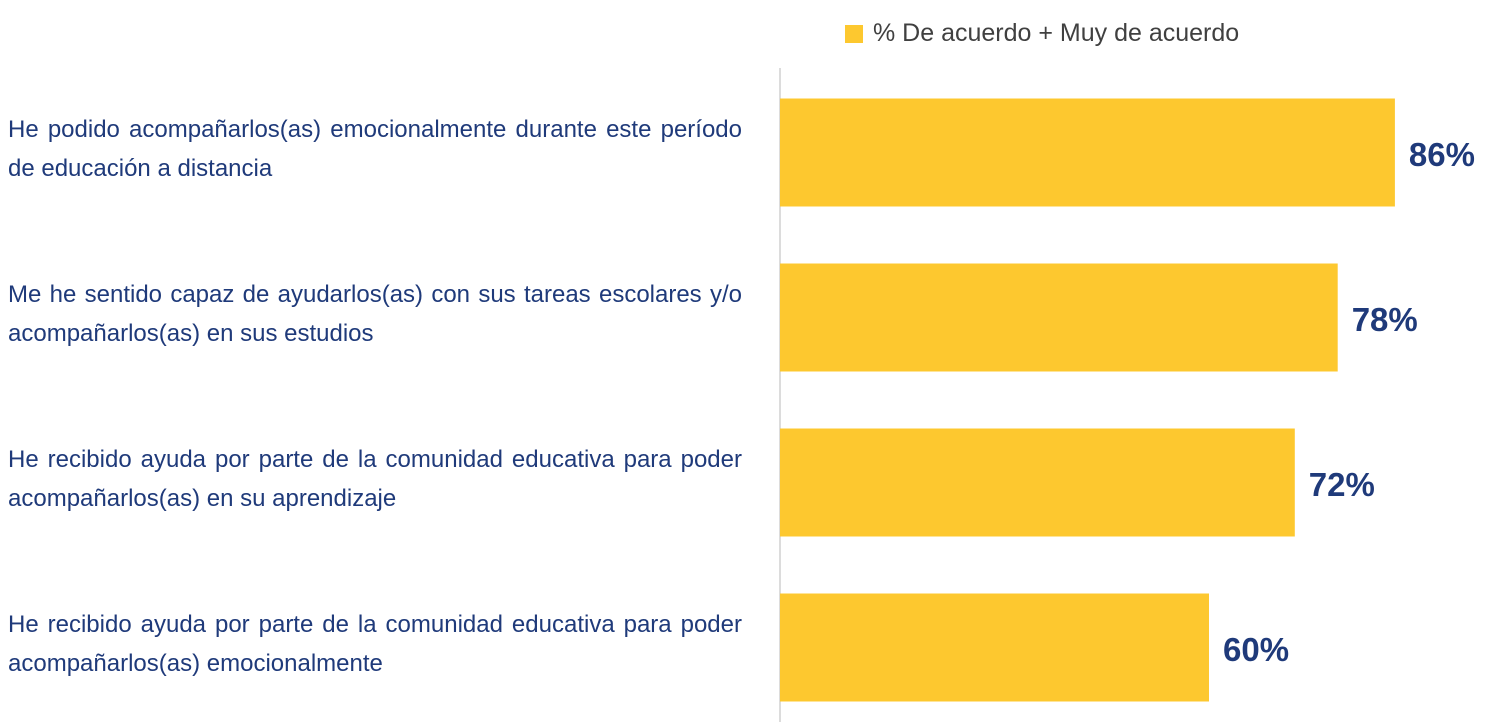 The height and width of the screenshot is (722, 1488). What do you see at coordinates (1442, 154) in the screenshot?
I see `value-label: 86%` at bounding box center [1442, 154].